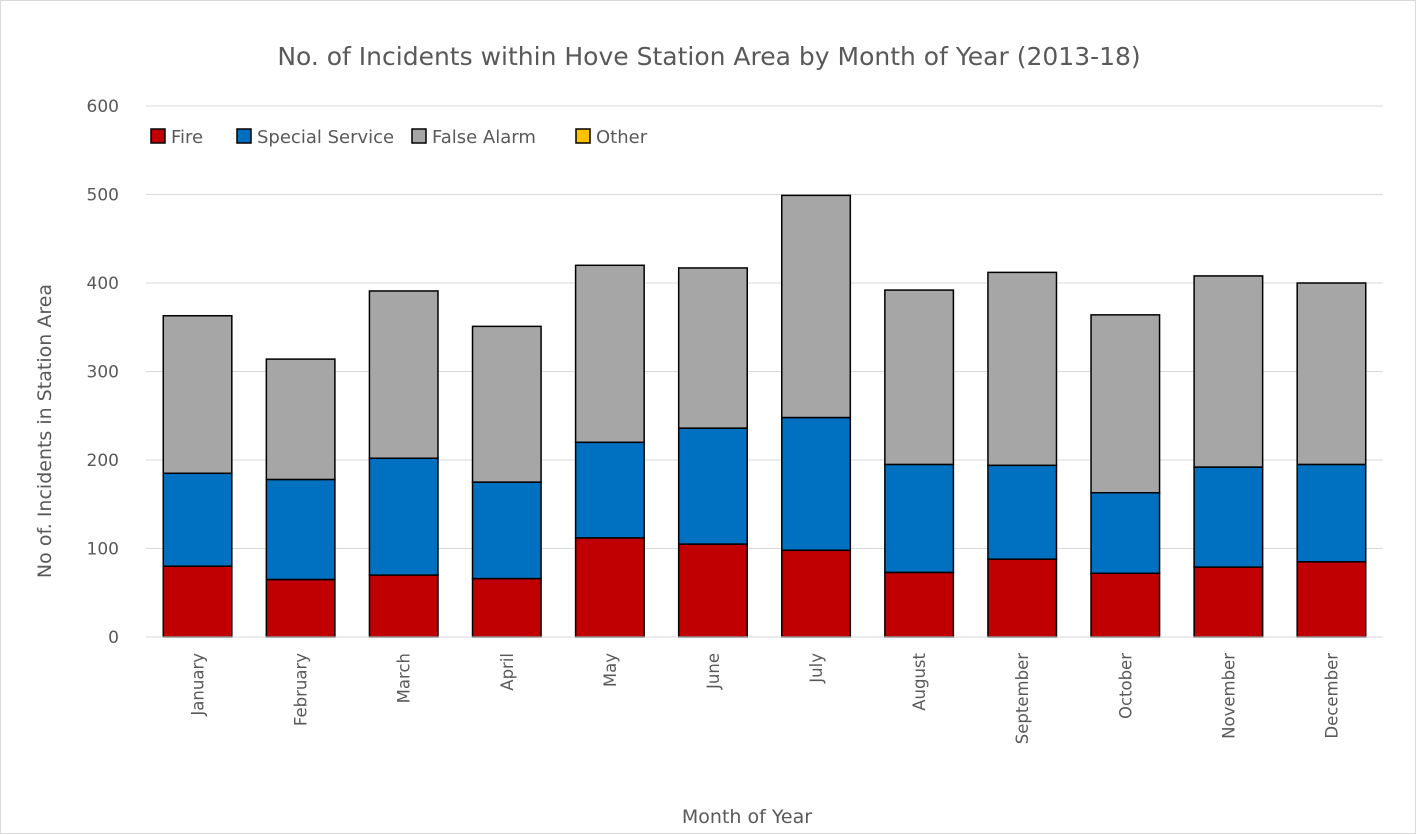 The width and height of the screenshot is (1416, 835). What do you see at coordinates (816, 306) in the screenshot?
I see `bar-false-alarm-july` at bounding box center [816, 306].